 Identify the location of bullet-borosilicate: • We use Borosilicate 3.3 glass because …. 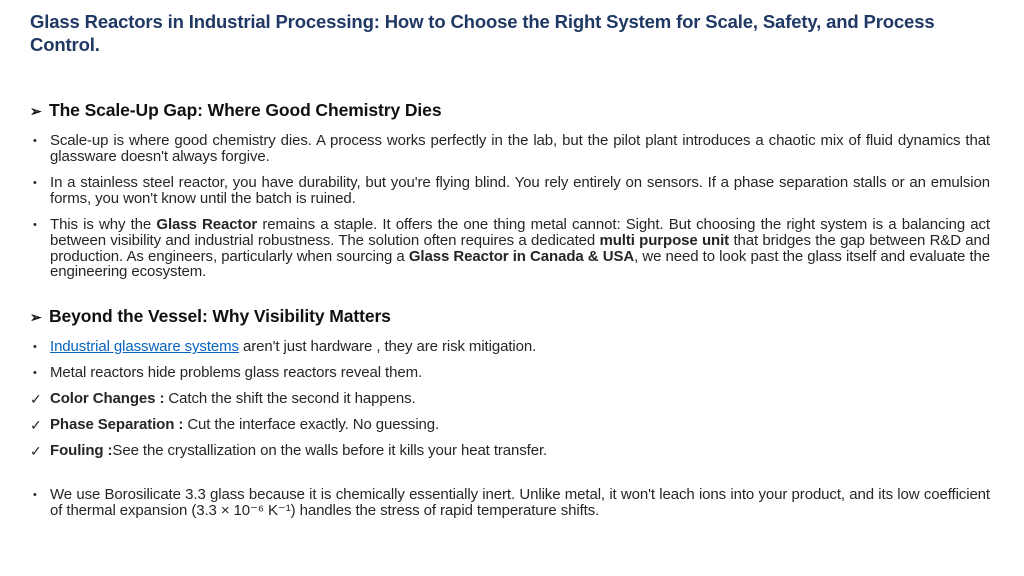
(510, 503).